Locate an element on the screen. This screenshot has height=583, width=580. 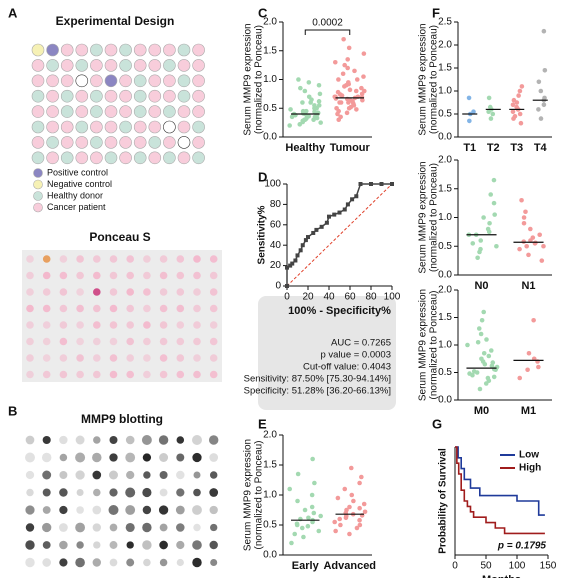
x-tick-label: 0 is located at coordinates (455, 566).